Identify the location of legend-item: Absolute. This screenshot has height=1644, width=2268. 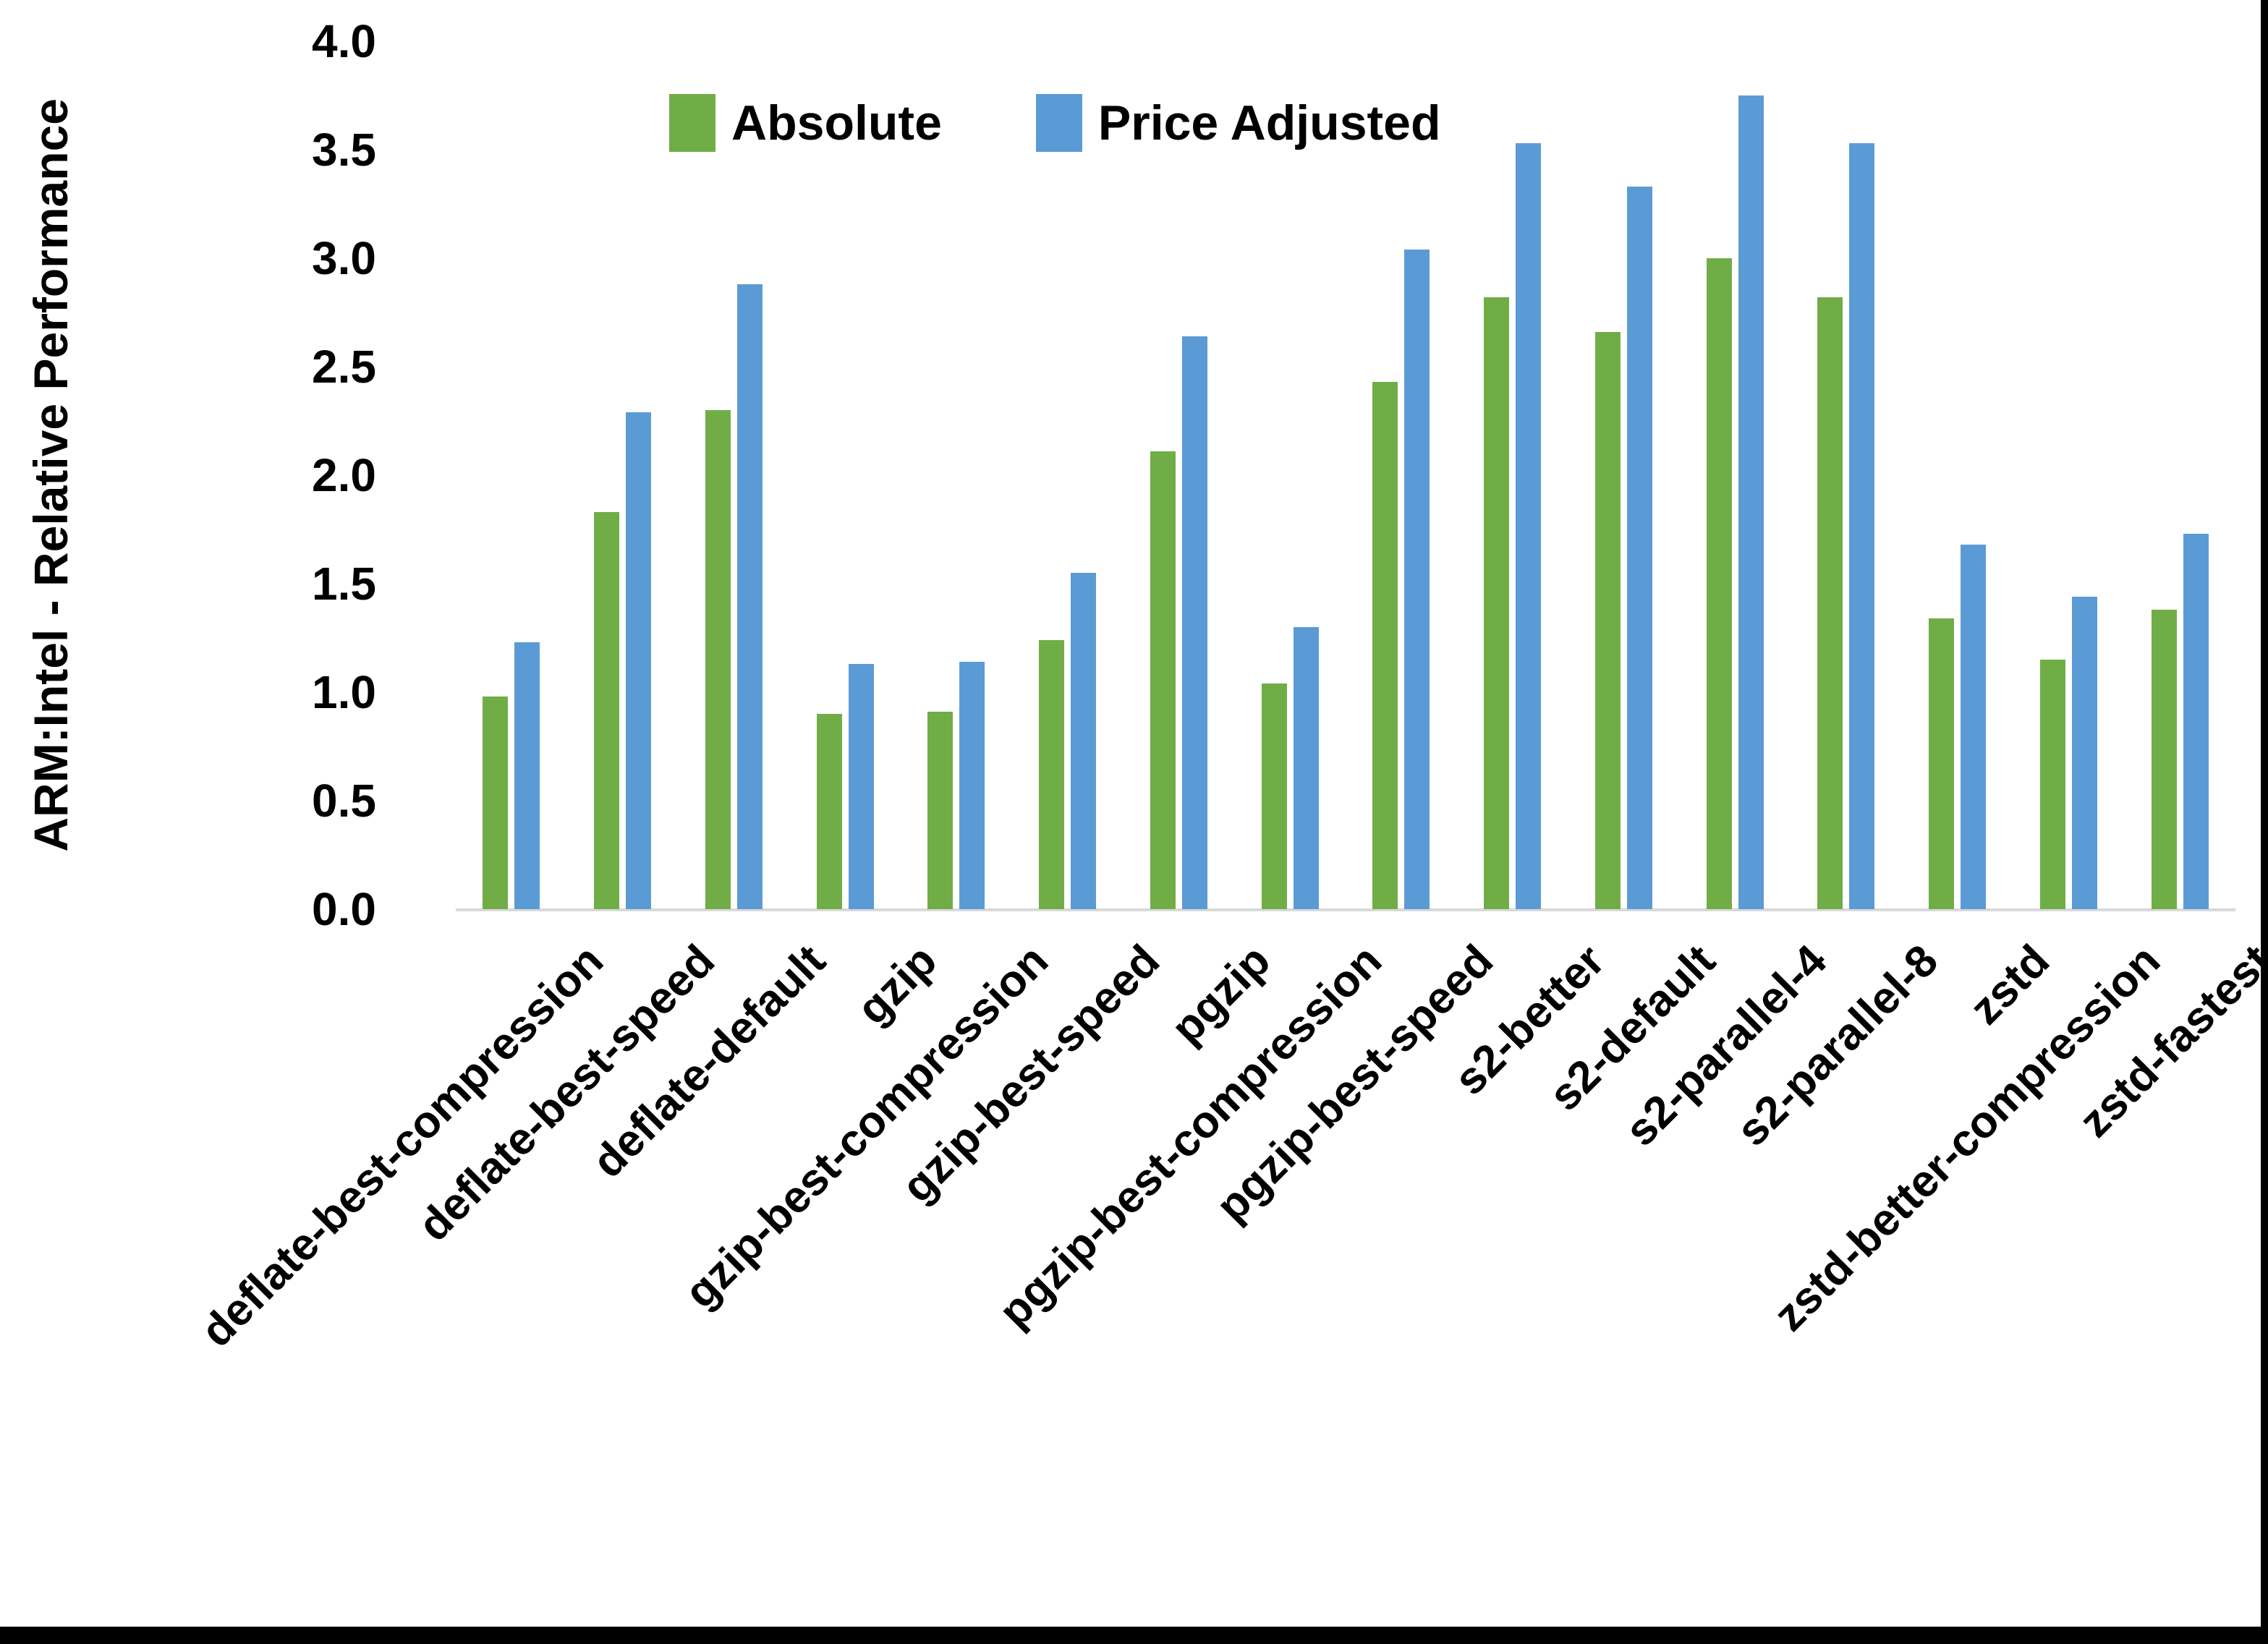
(805, 123).